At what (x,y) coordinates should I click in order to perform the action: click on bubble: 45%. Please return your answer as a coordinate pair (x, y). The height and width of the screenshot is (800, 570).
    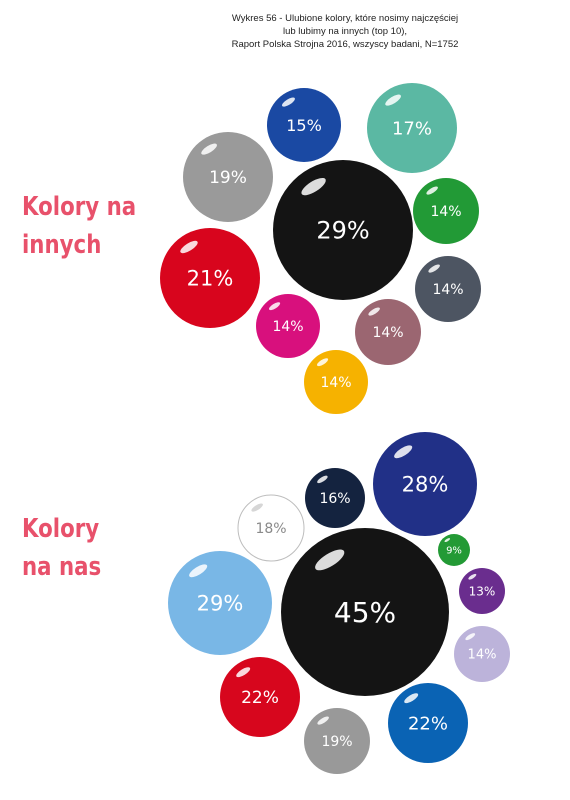
    Looking at the image, I should click on (365, 612).